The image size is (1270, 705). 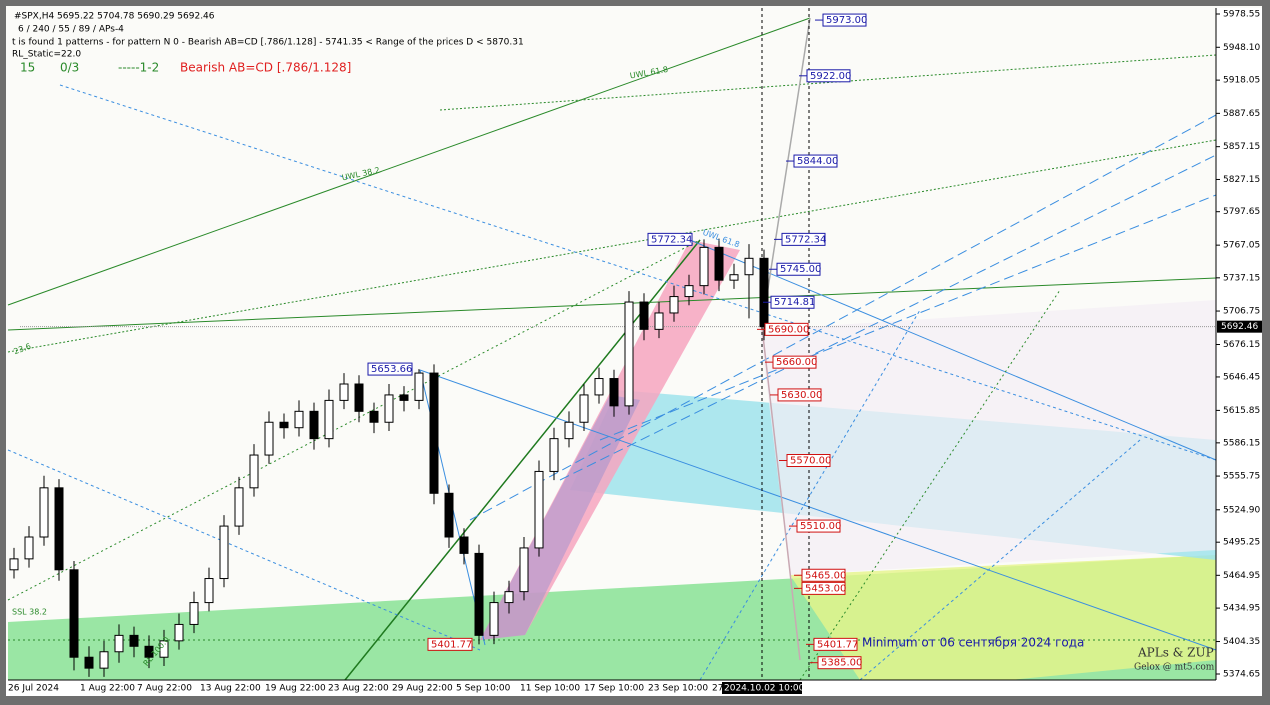 I want to click on time-tick-label: 2024.10.02 10:00, so click(x=764, y=689).